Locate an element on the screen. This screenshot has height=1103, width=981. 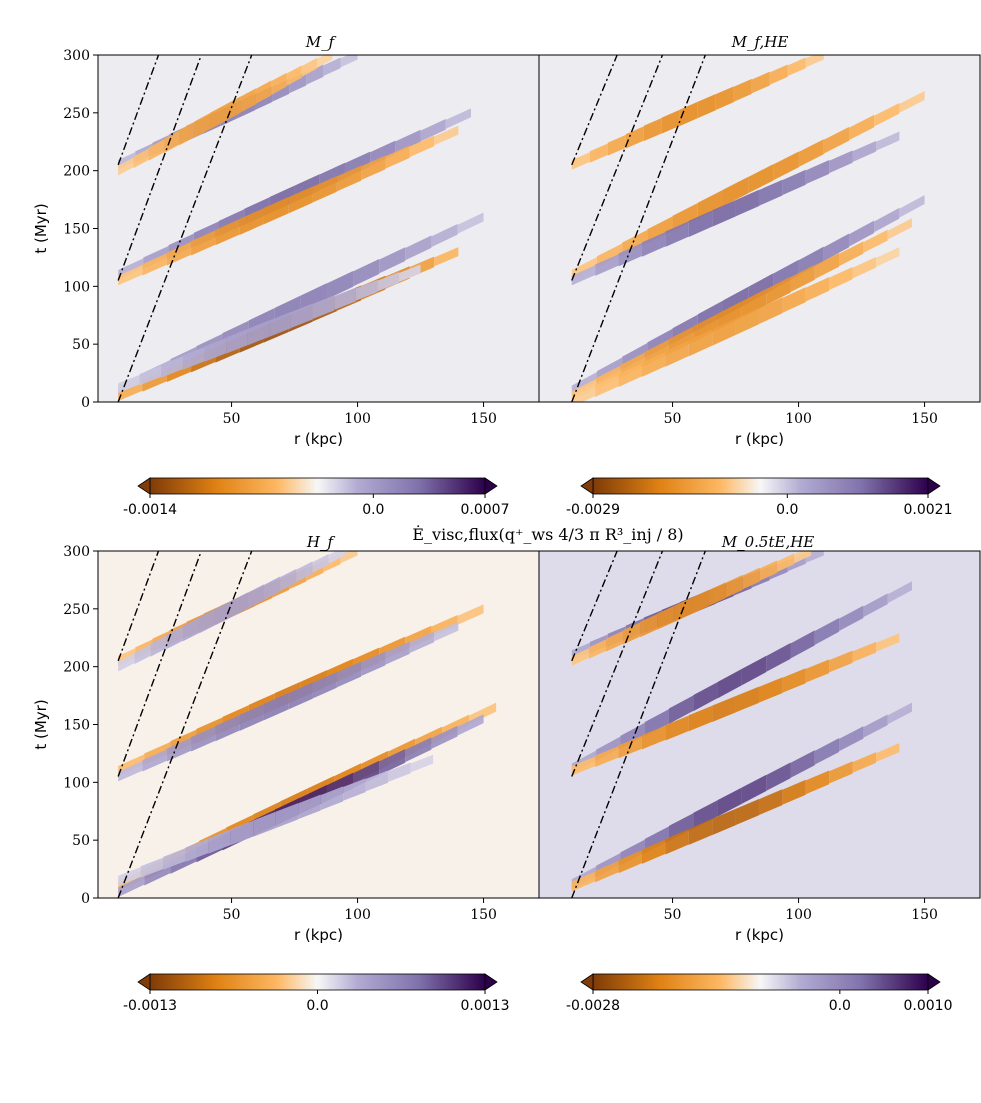
x-tick-label: 150 is located at coordinates (483, 915).